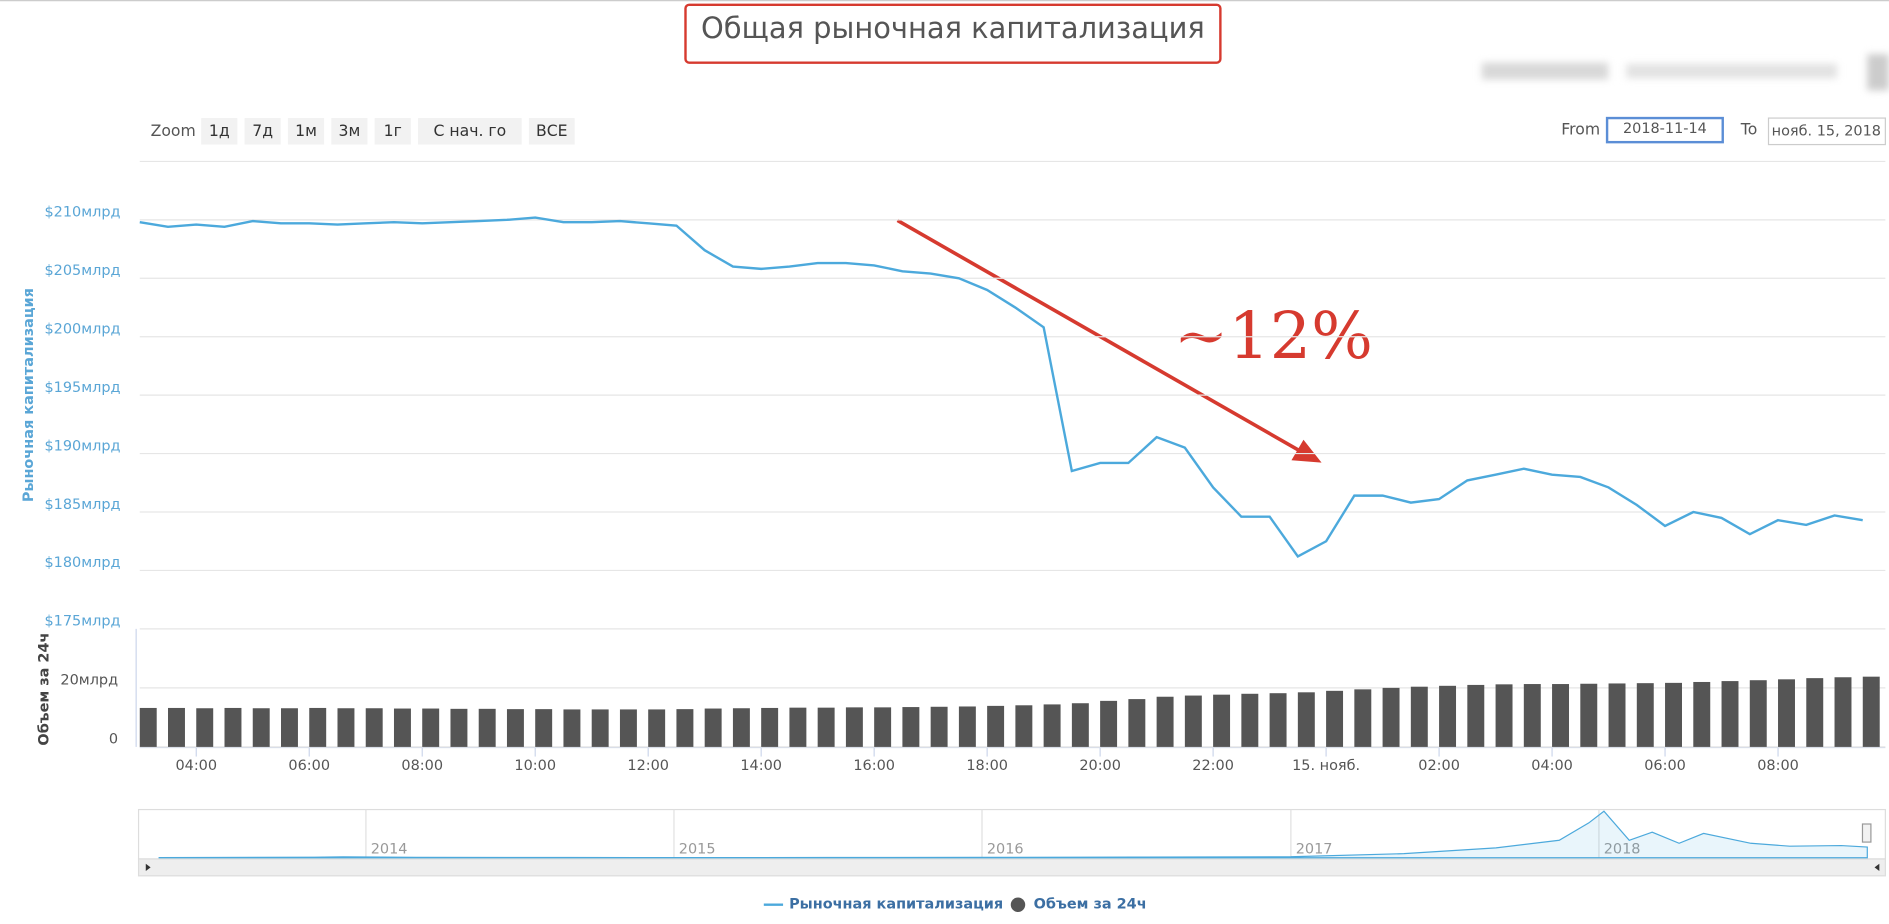  Describe the element at coordinates (1326, 766) in the screenshot. I see `x-tick-label: 15. нояб.` at that location.